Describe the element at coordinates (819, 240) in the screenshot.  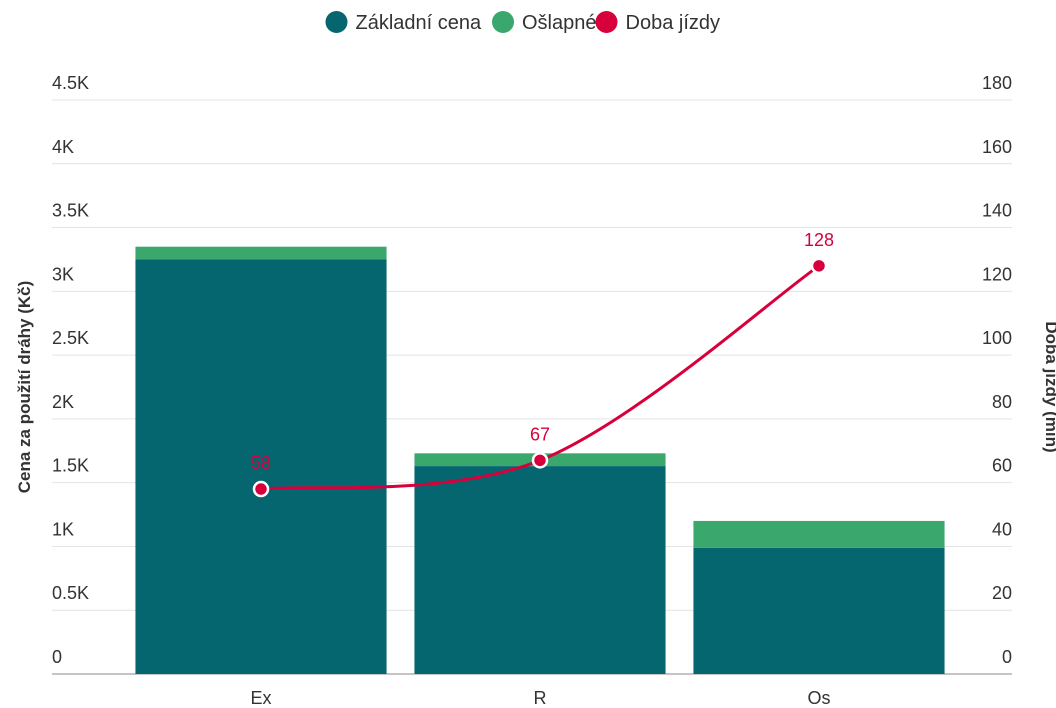
I see `data-label: 128` at that location.